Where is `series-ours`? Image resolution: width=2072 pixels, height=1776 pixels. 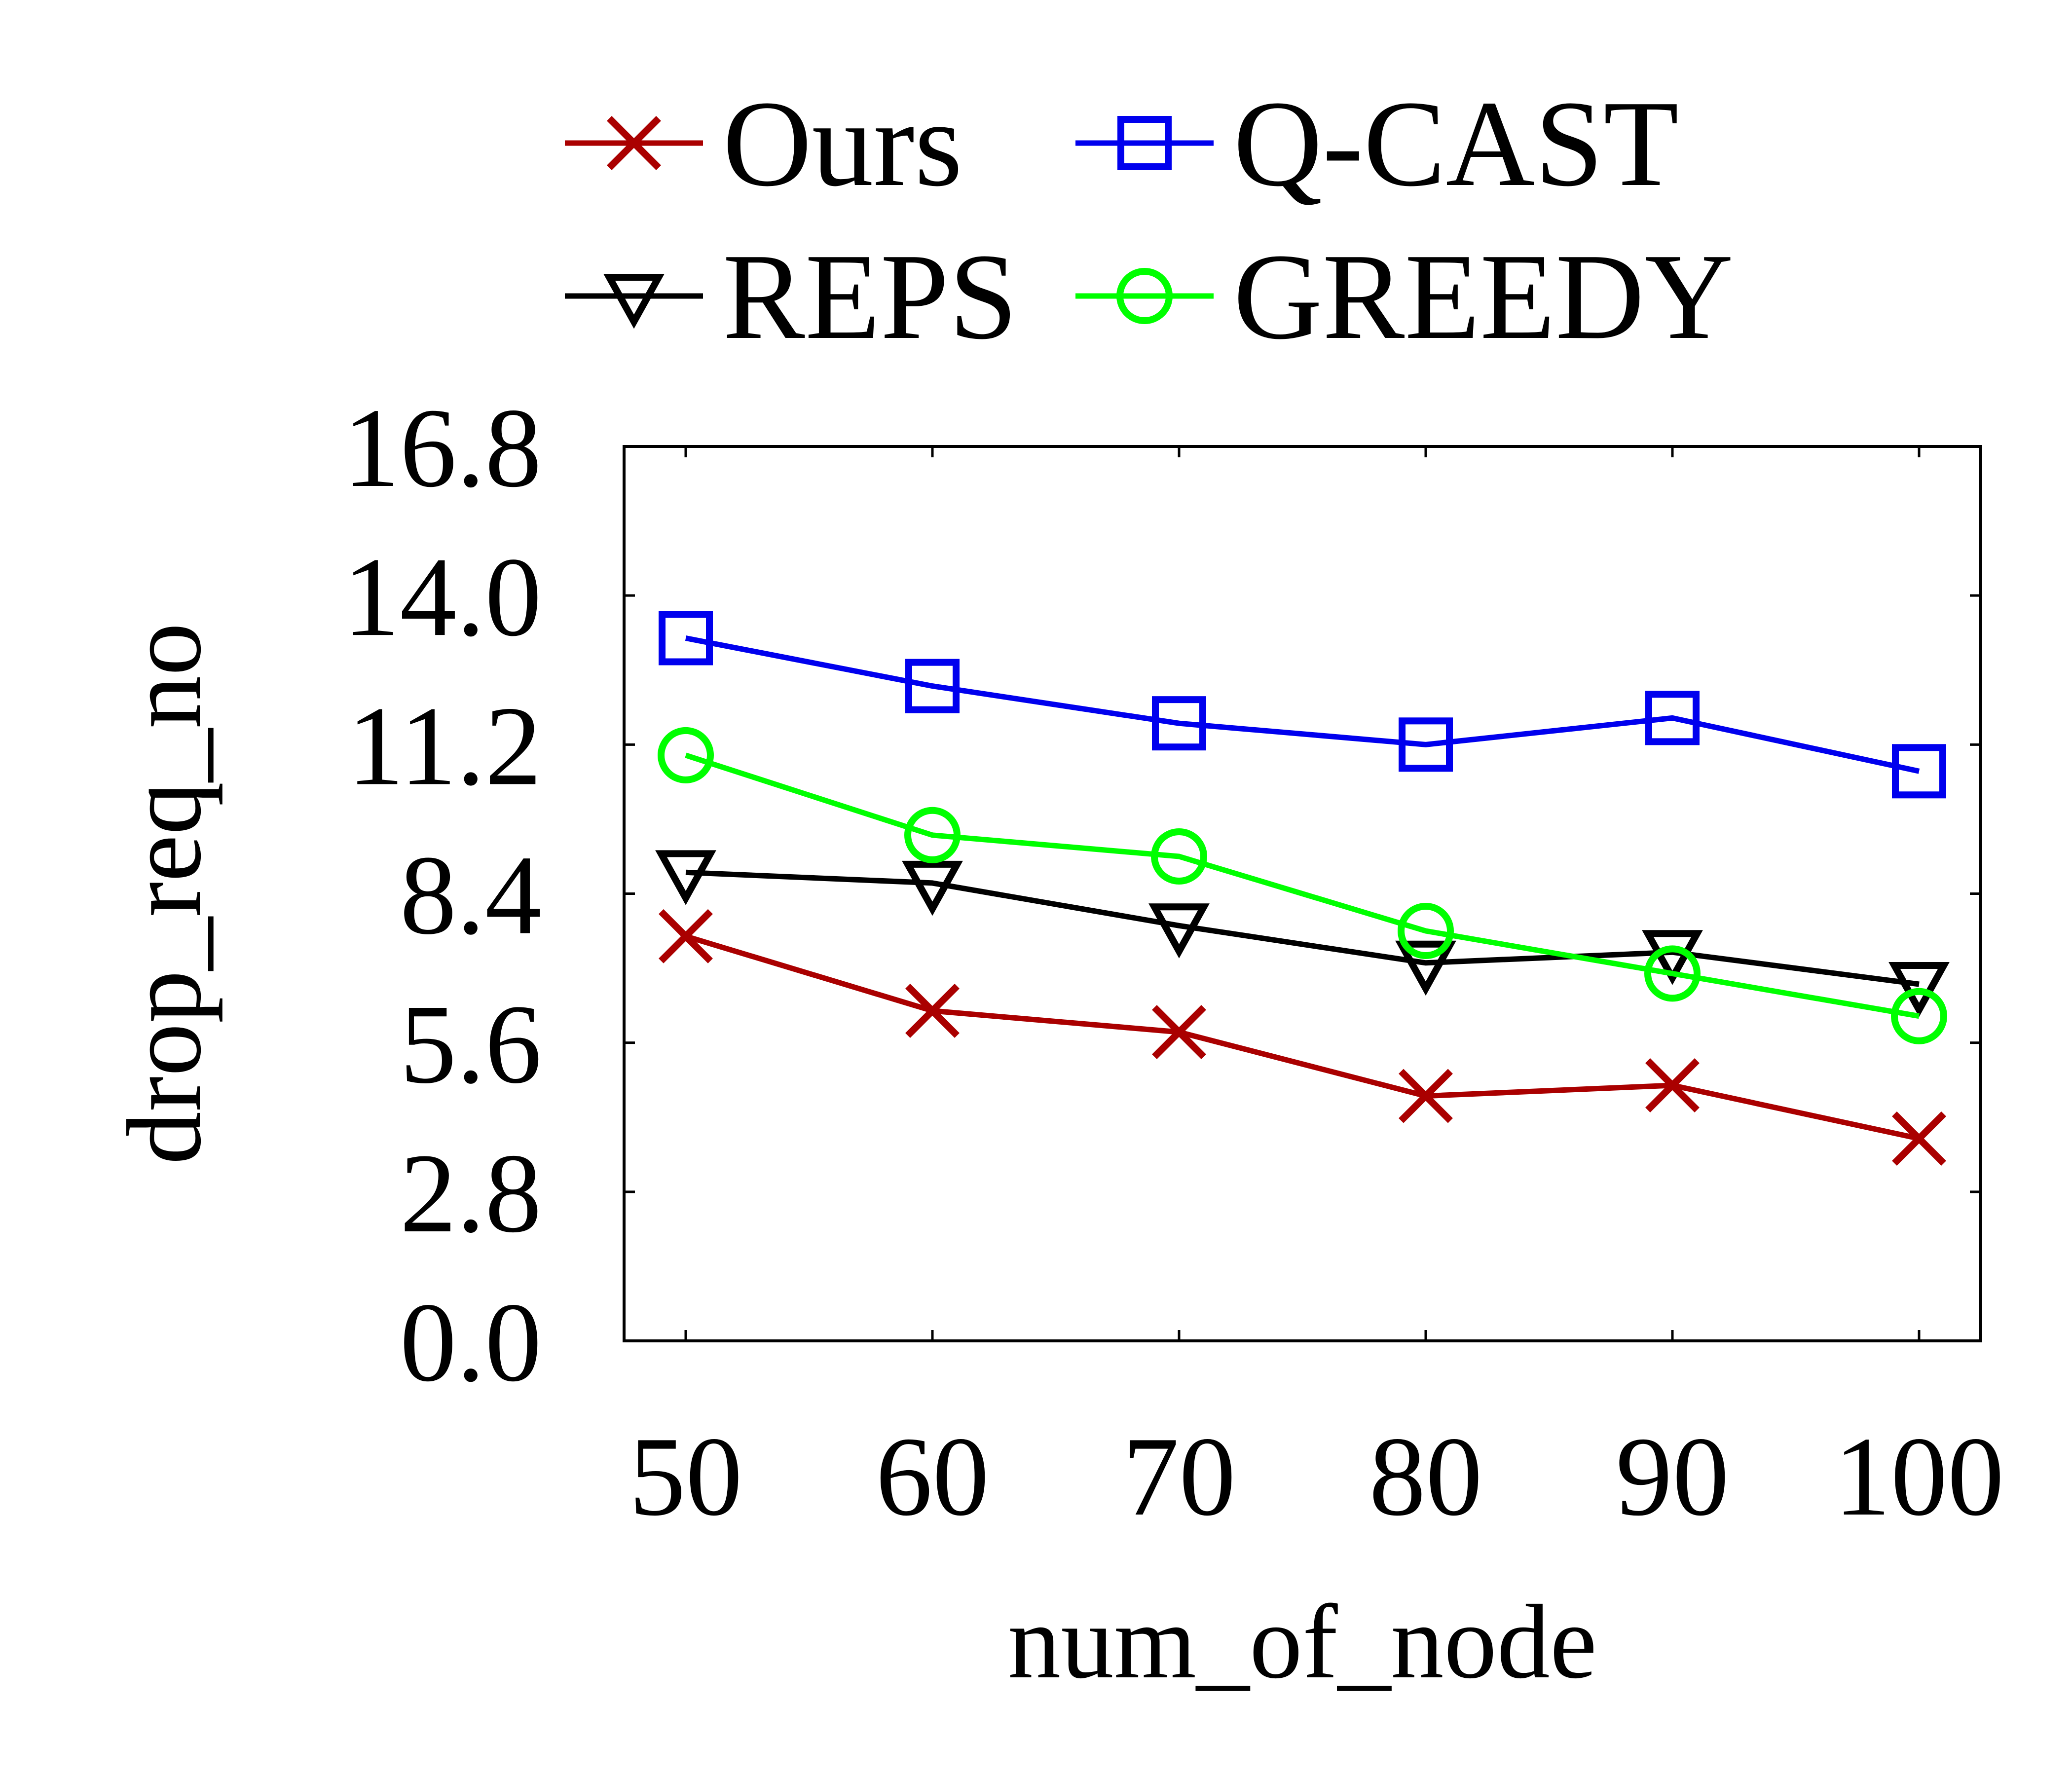
series-ours is located at coordinates (1303, 1038).